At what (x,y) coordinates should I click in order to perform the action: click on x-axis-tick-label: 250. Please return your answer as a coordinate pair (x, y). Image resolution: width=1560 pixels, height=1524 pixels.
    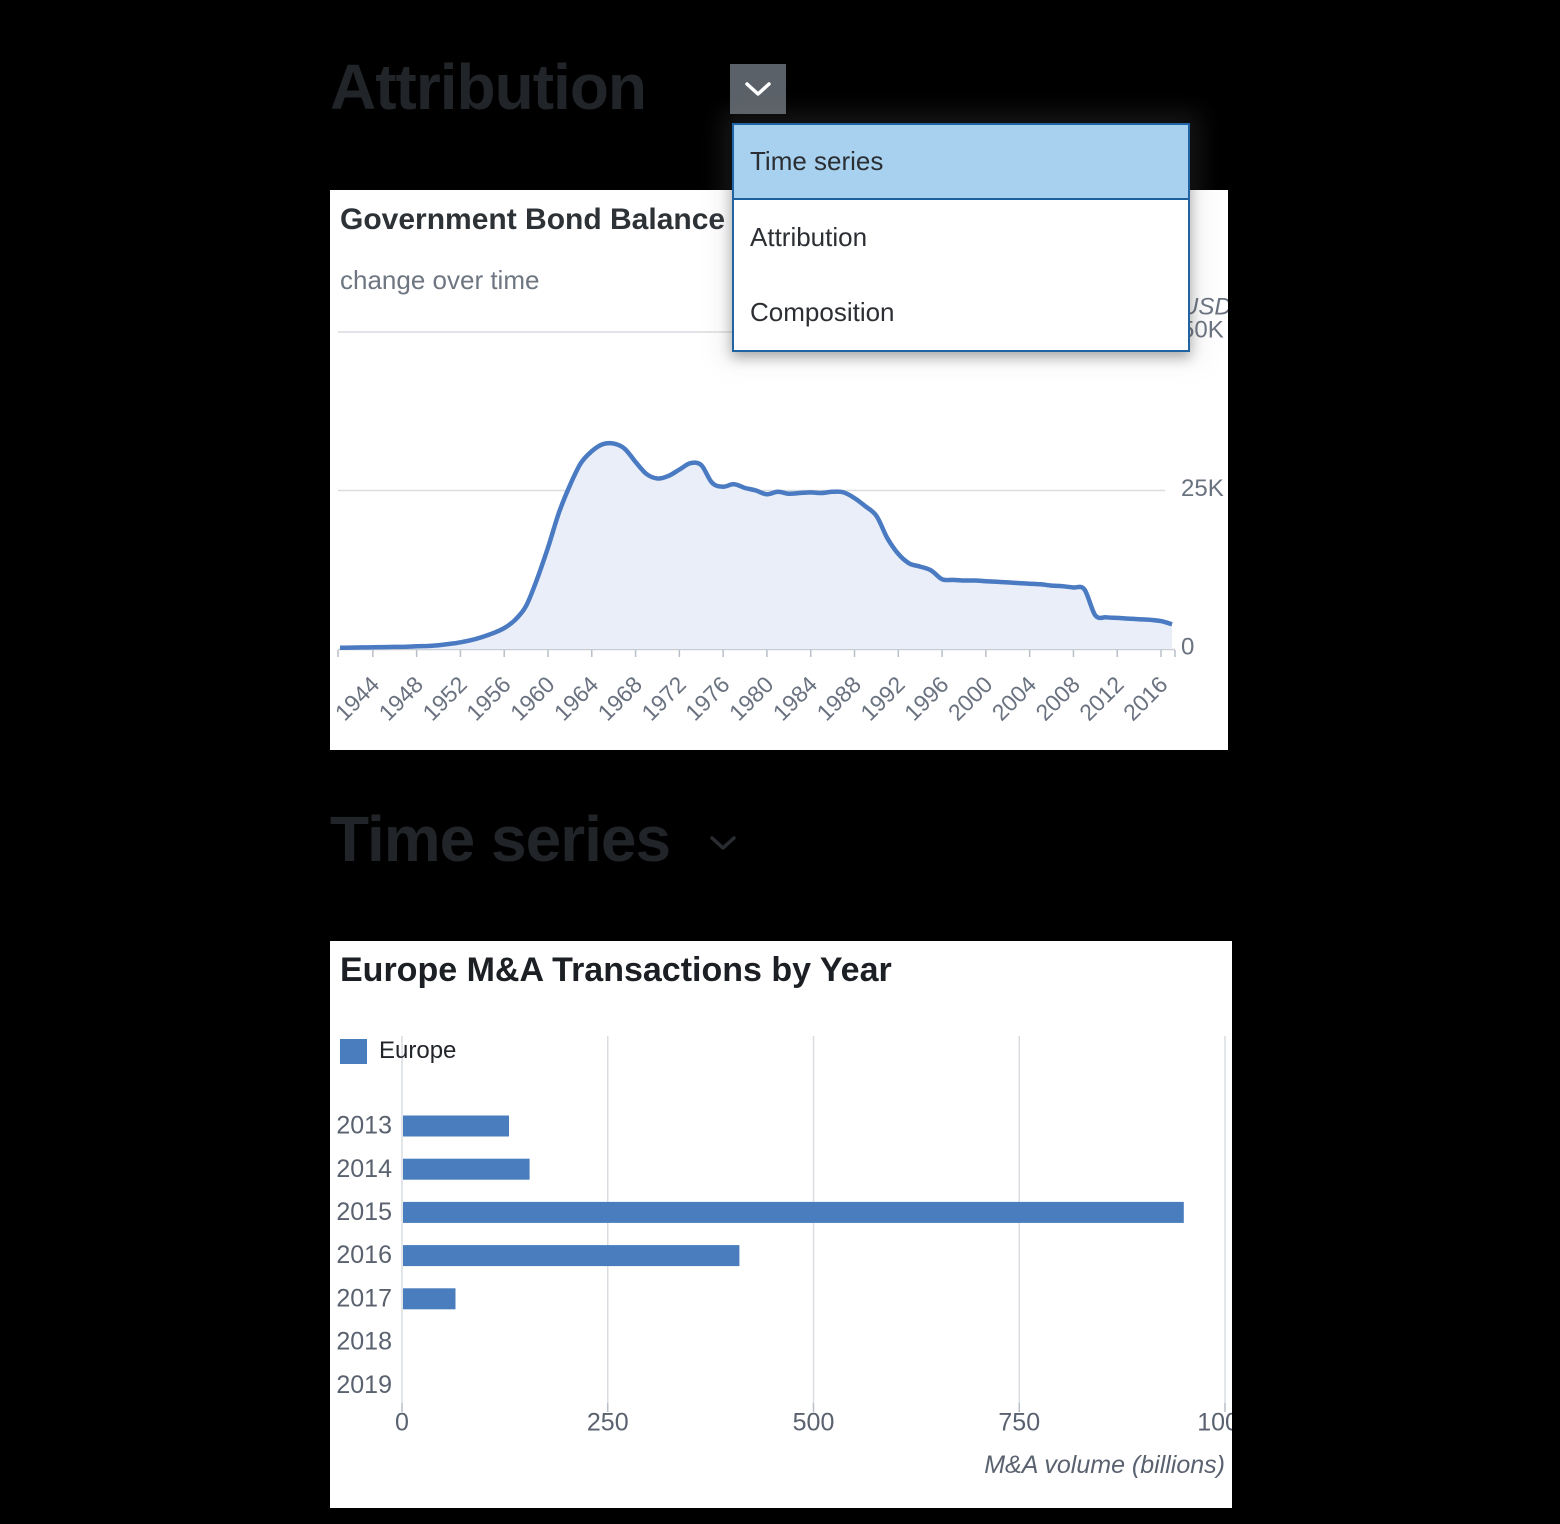
    Looking at the image, I should click on (608, 1423).